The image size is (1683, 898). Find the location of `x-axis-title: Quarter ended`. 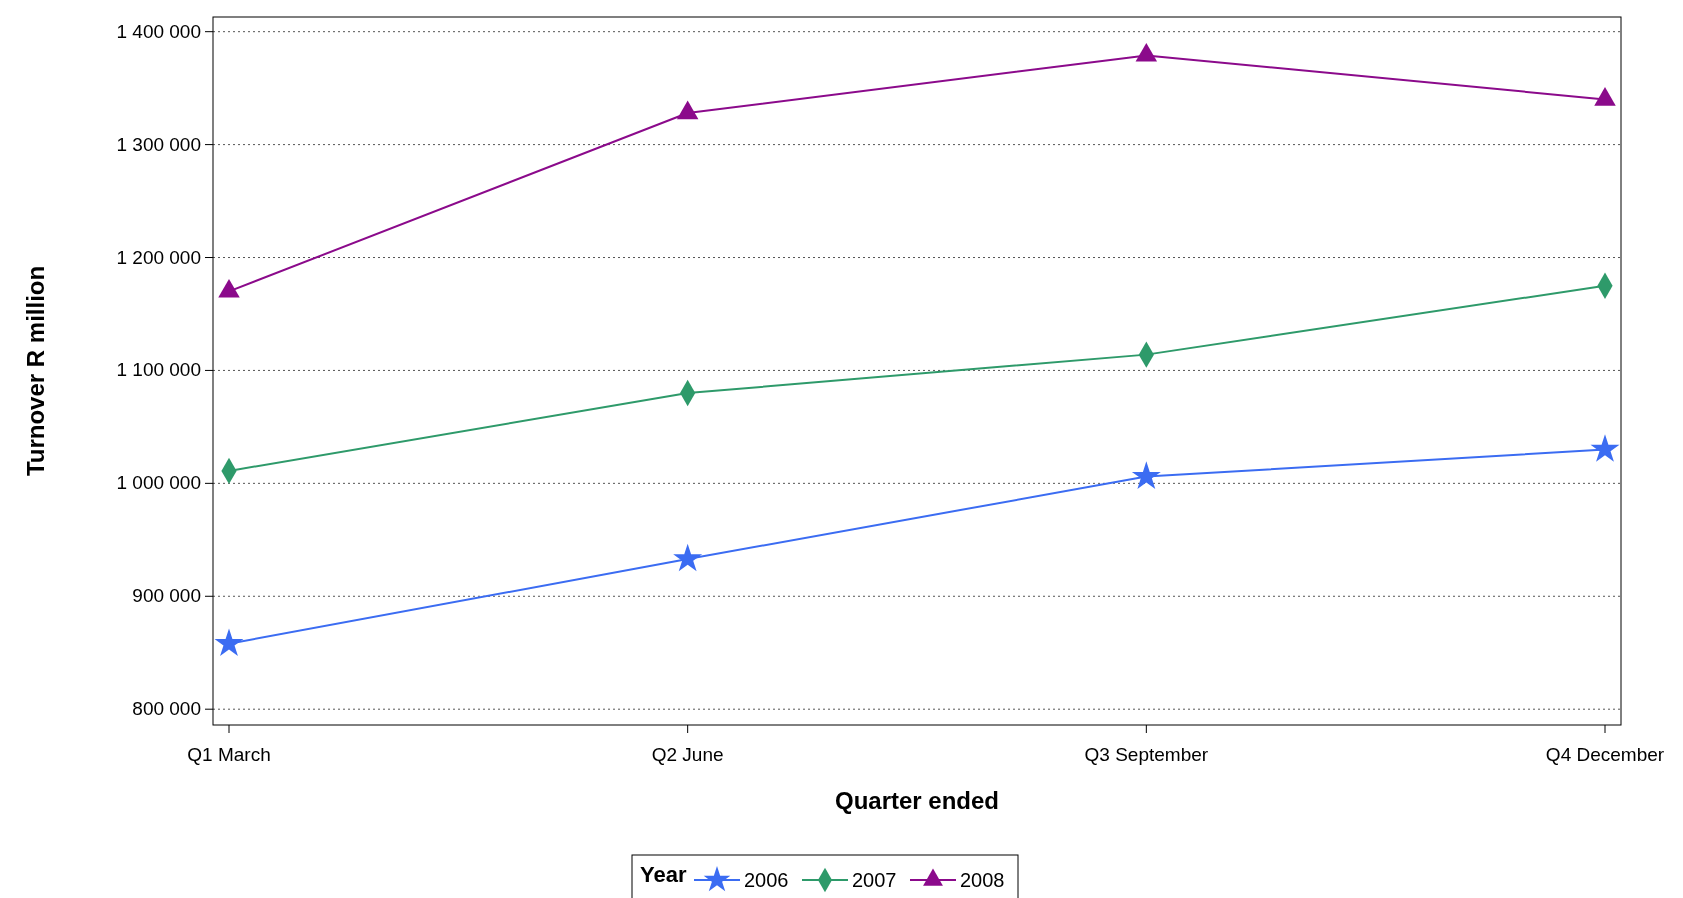

x-axis-title: Quarter ended is located at coordinates (917, 800).